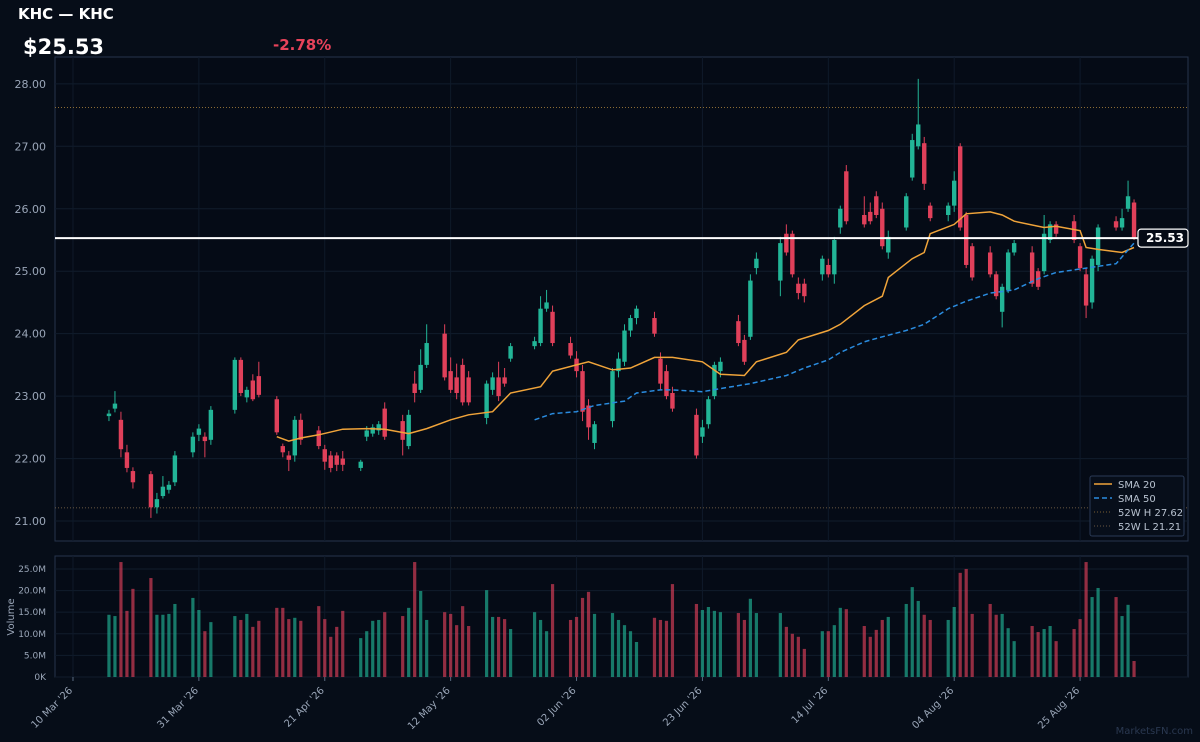 This screenshot has width=1200, height=742. I want to click on last-price-value: 25.53, so click(1165, 238).